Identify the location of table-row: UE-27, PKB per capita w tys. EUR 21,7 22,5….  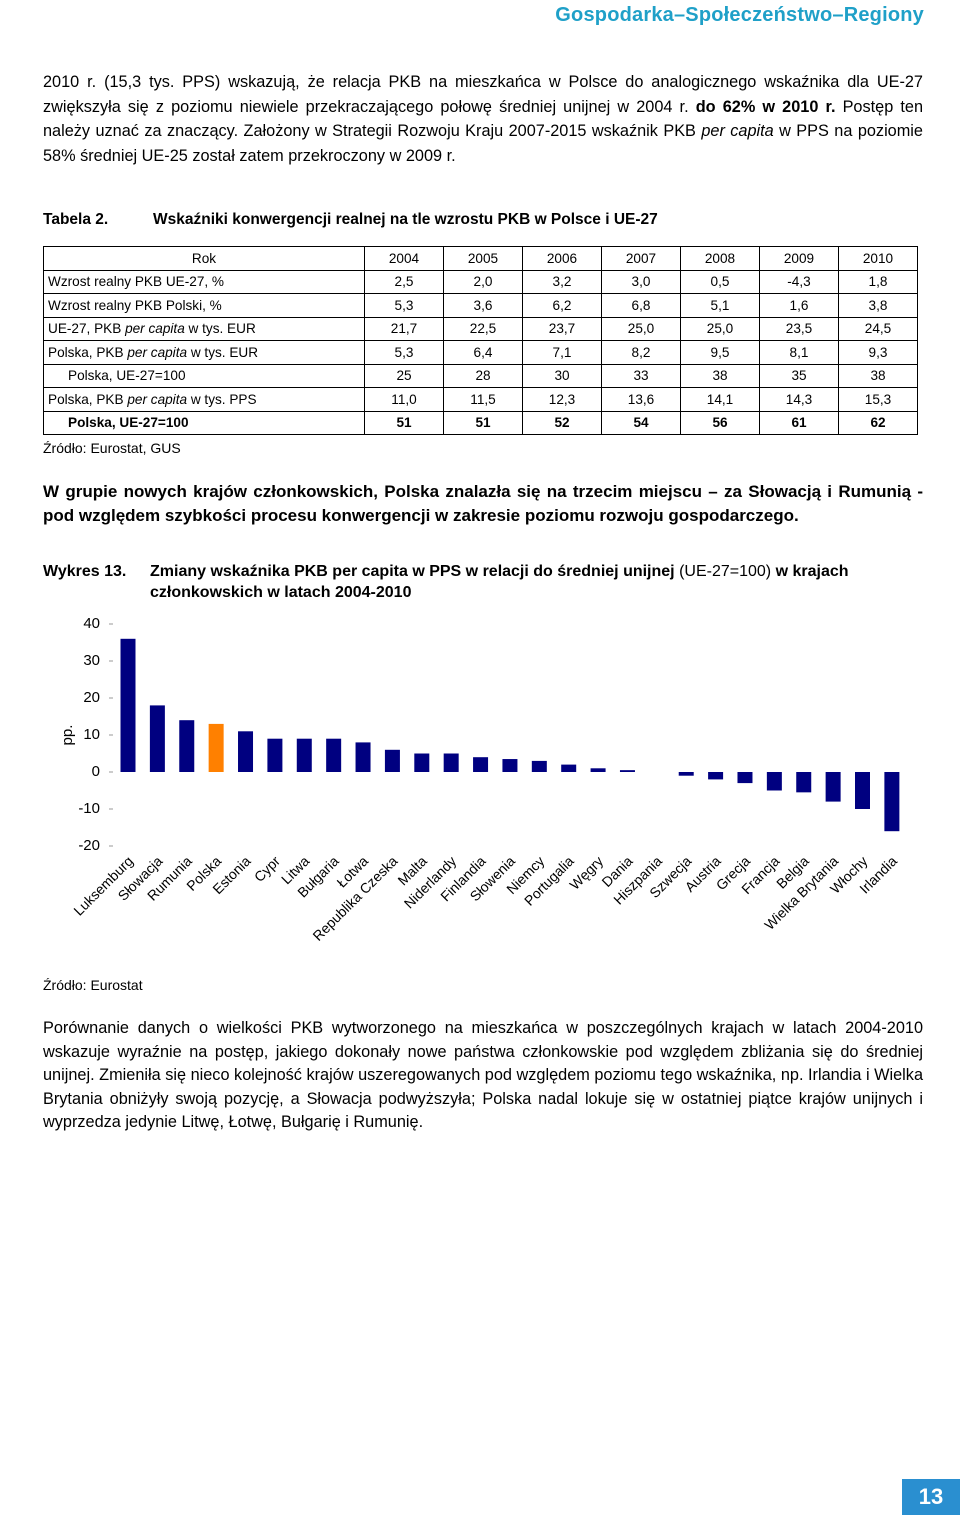
(480, 328).